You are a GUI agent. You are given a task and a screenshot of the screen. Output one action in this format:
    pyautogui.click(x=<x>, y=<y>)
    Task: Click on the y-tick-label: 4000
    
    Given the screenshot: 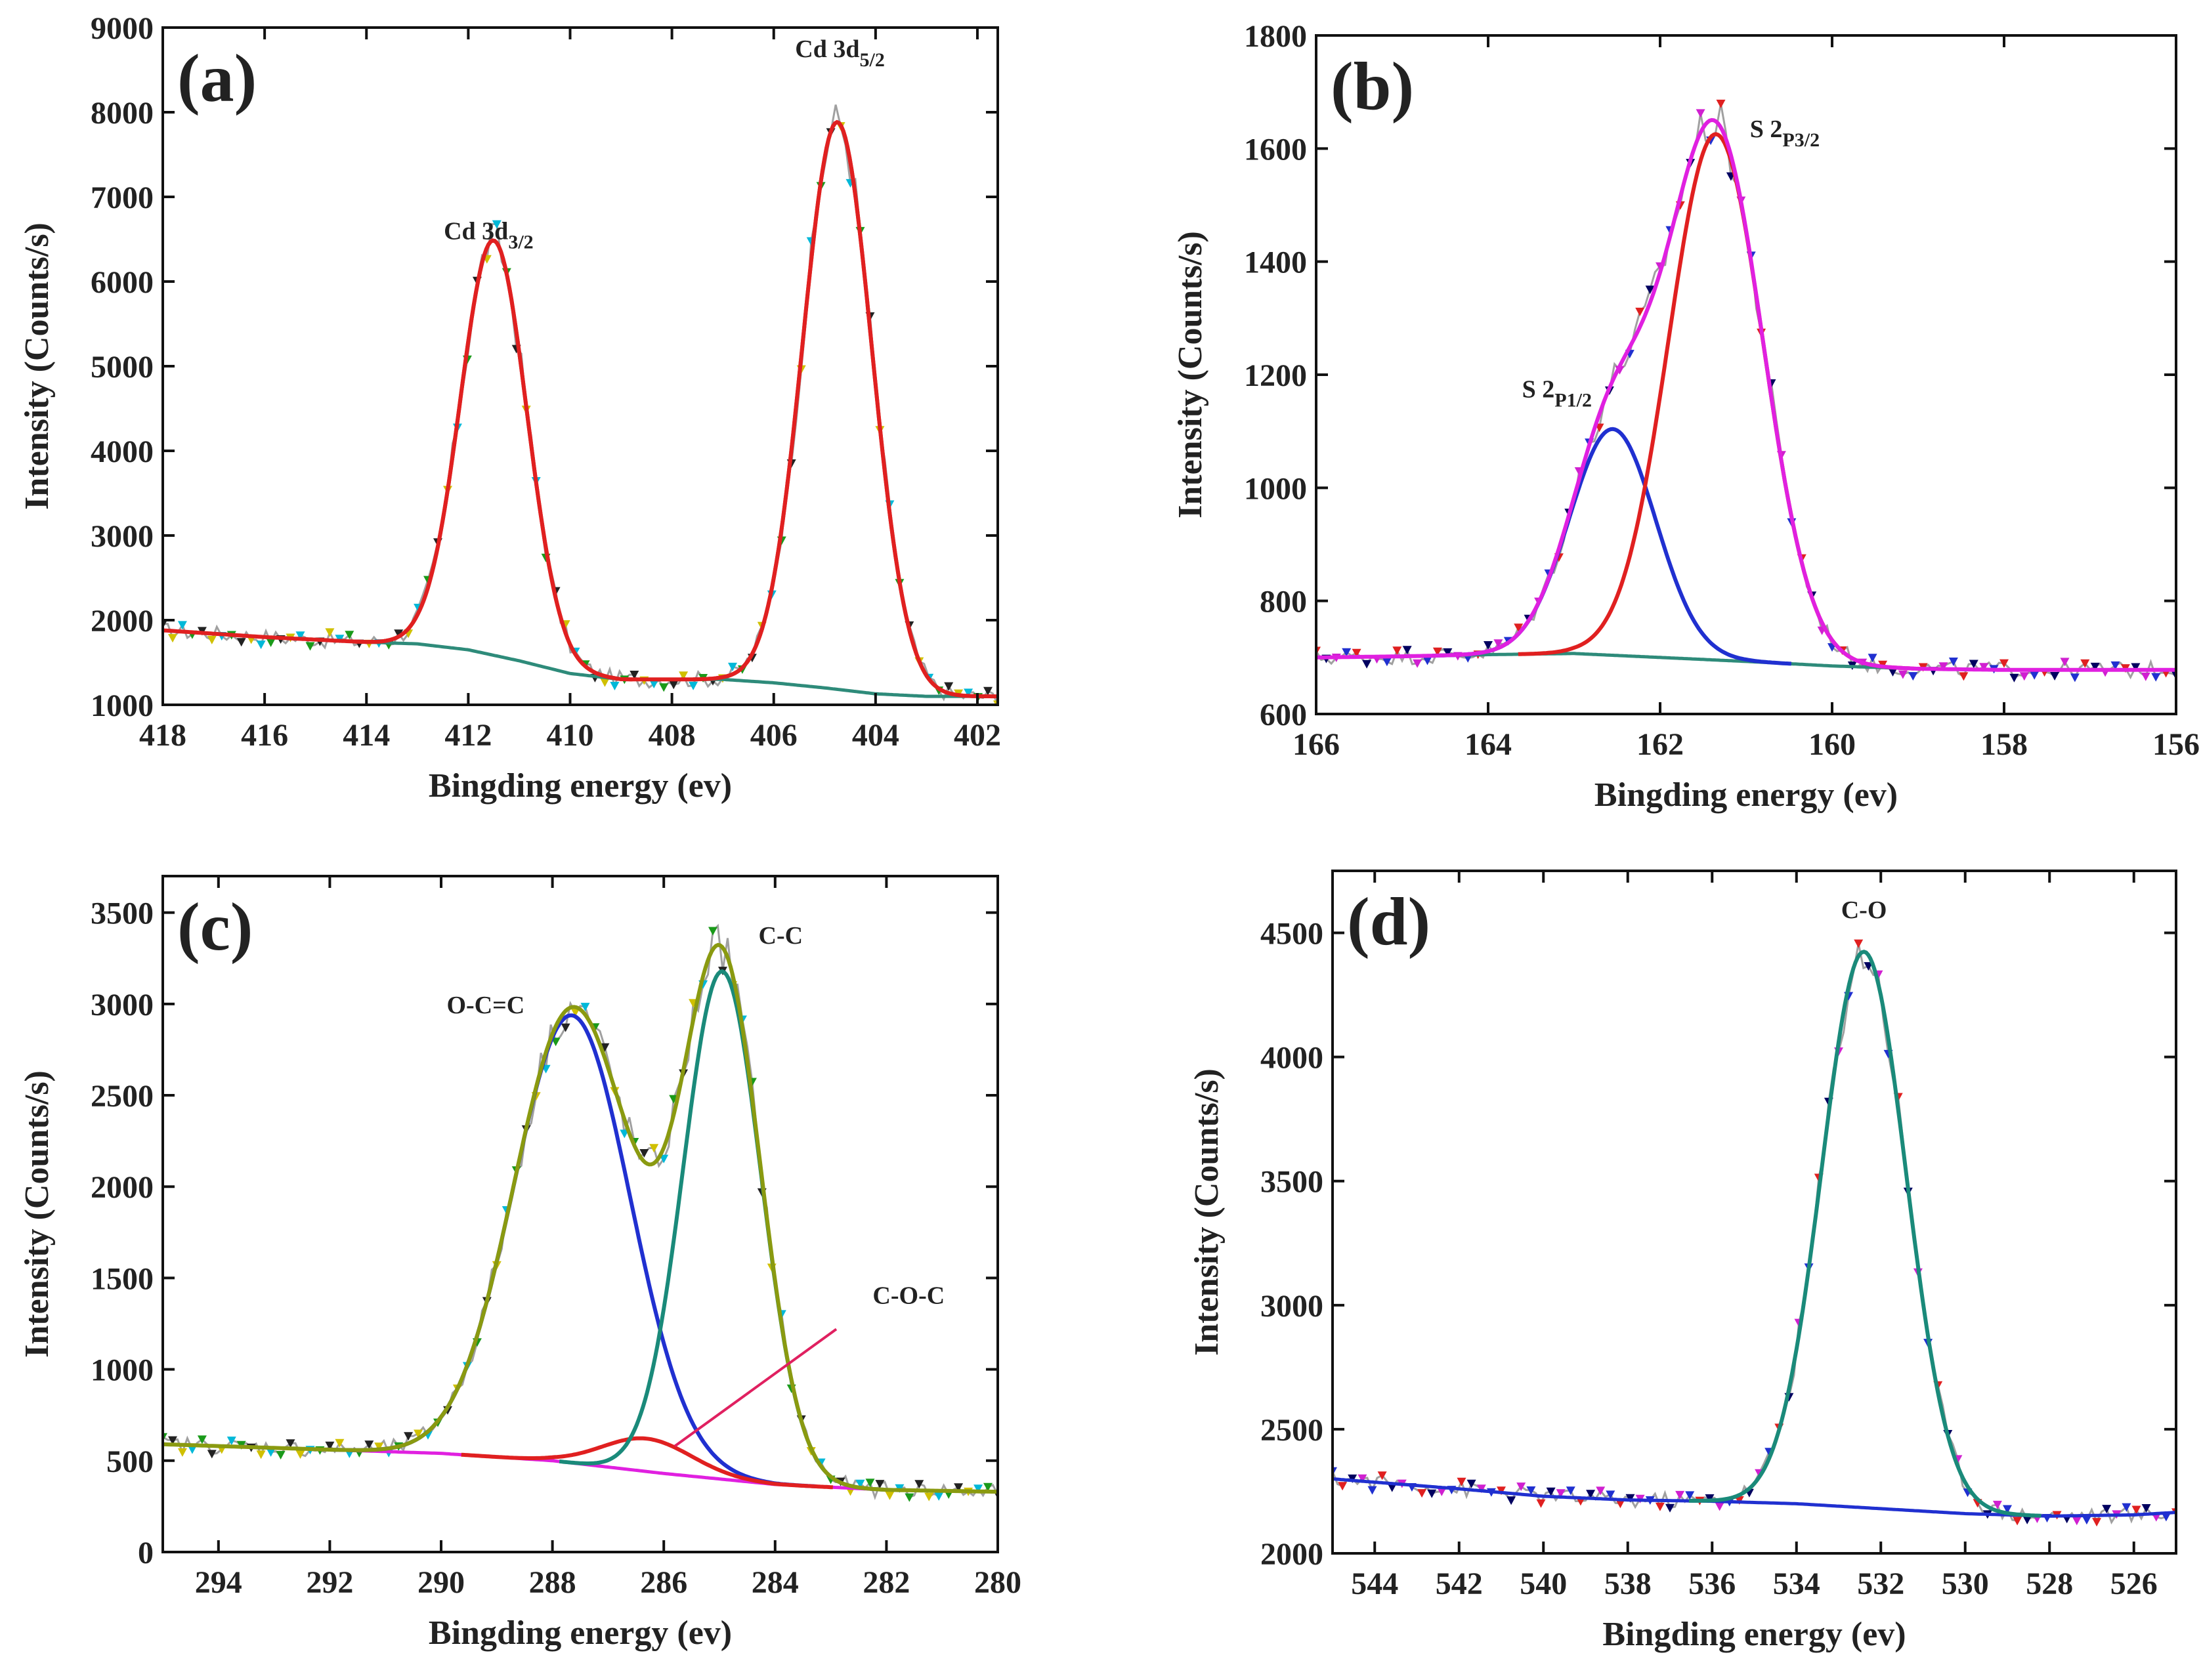 What is the action you would take?
    pyautogui.click(x=123, y=451)
    